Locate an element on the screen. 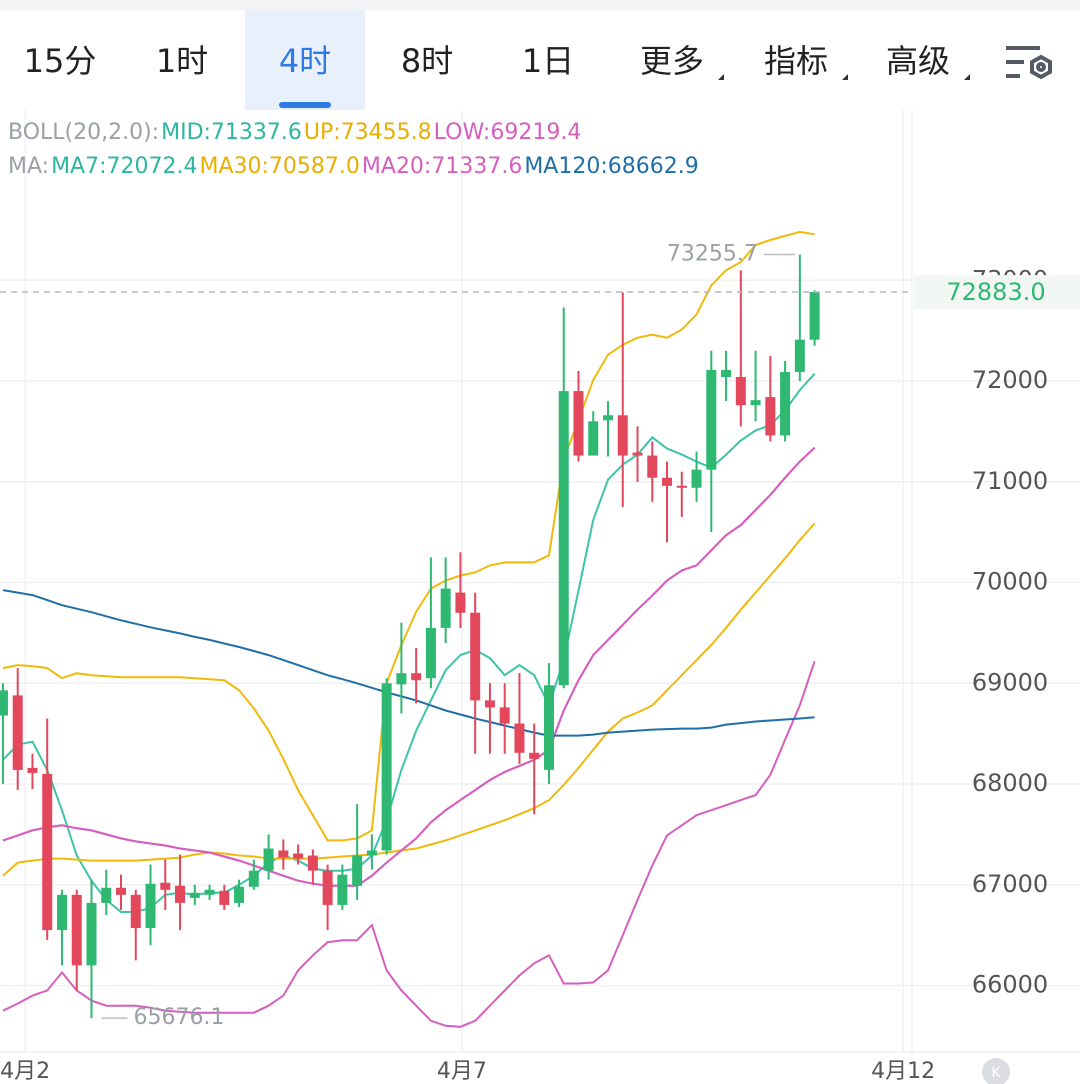 Image resolution: width=1080 pixels, height=1084 pixels. y-tick-label: 67000 is located at coordinates (1010, 884).